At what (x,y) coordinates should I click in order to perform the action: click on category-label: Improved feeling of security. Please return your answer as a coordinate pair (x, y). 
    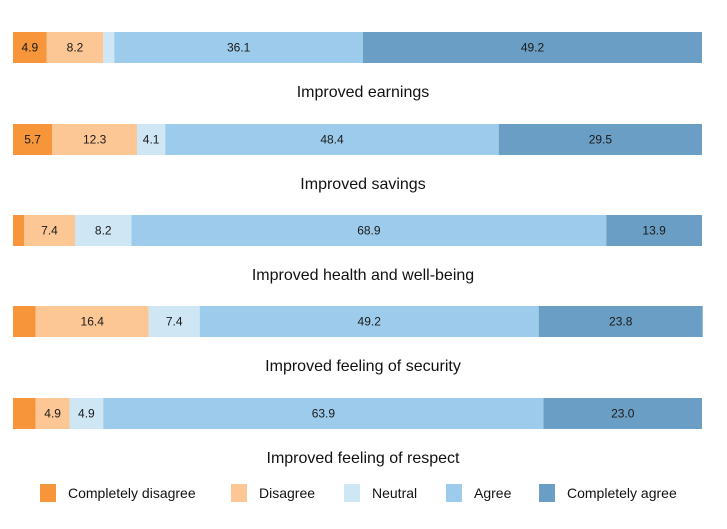
    Looking at the image, I should click on (363, 366).